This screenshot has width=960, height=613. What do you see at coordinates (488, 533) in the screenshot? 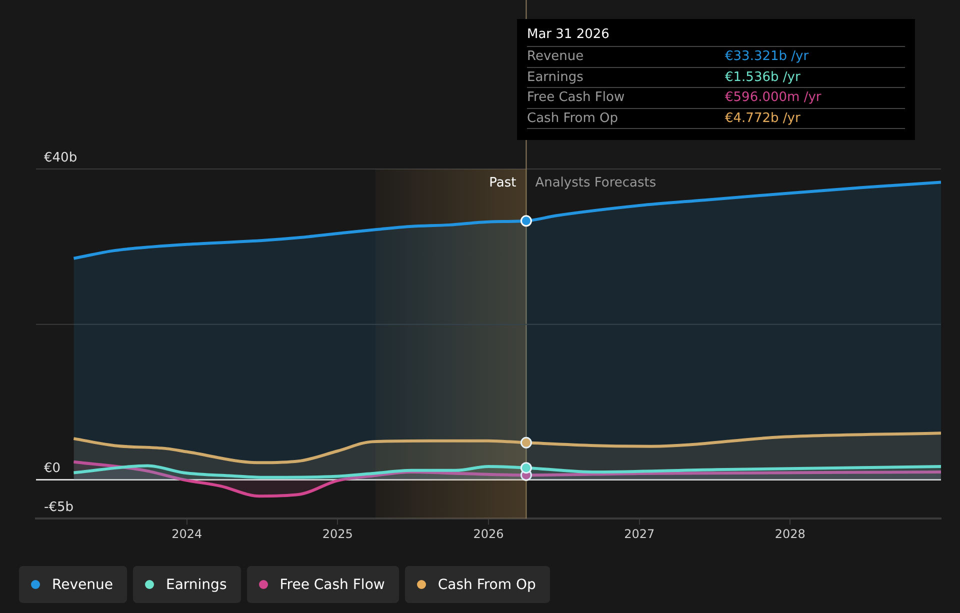
I see `x-tick-label: 2026` at bounding box center [488, 533].